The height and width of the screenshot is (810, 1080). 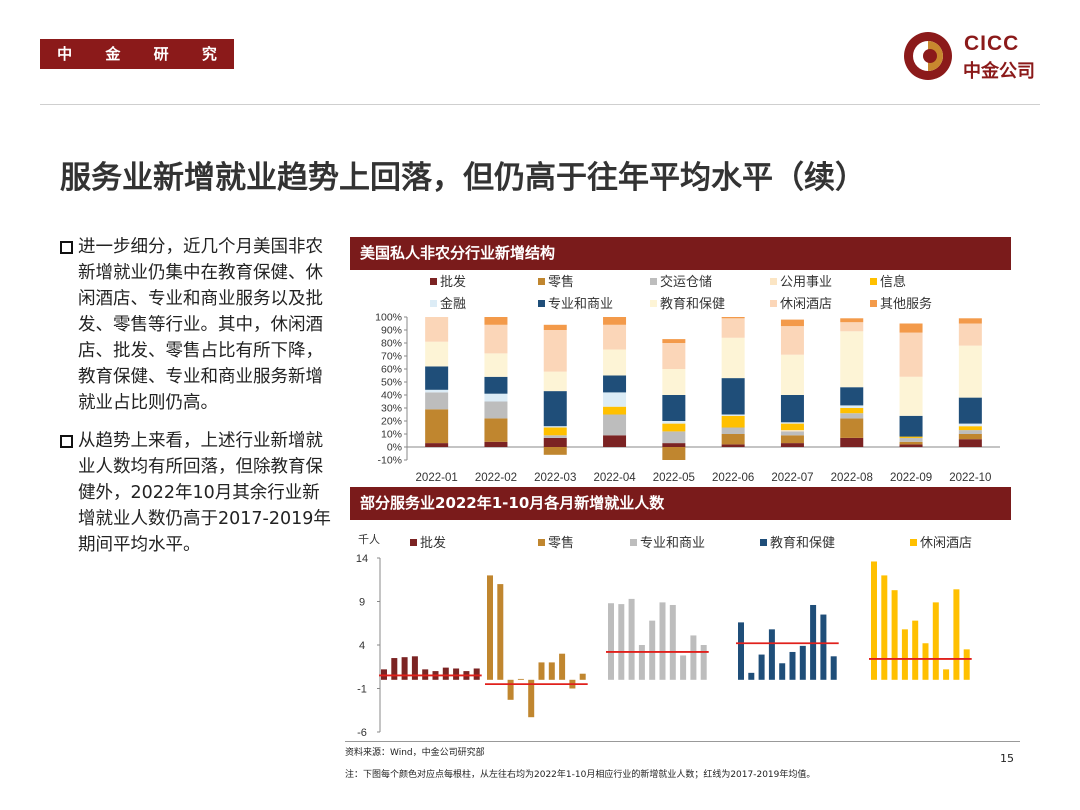 I want to click on y-tick-label: 80%, so click(x=391, y=344).